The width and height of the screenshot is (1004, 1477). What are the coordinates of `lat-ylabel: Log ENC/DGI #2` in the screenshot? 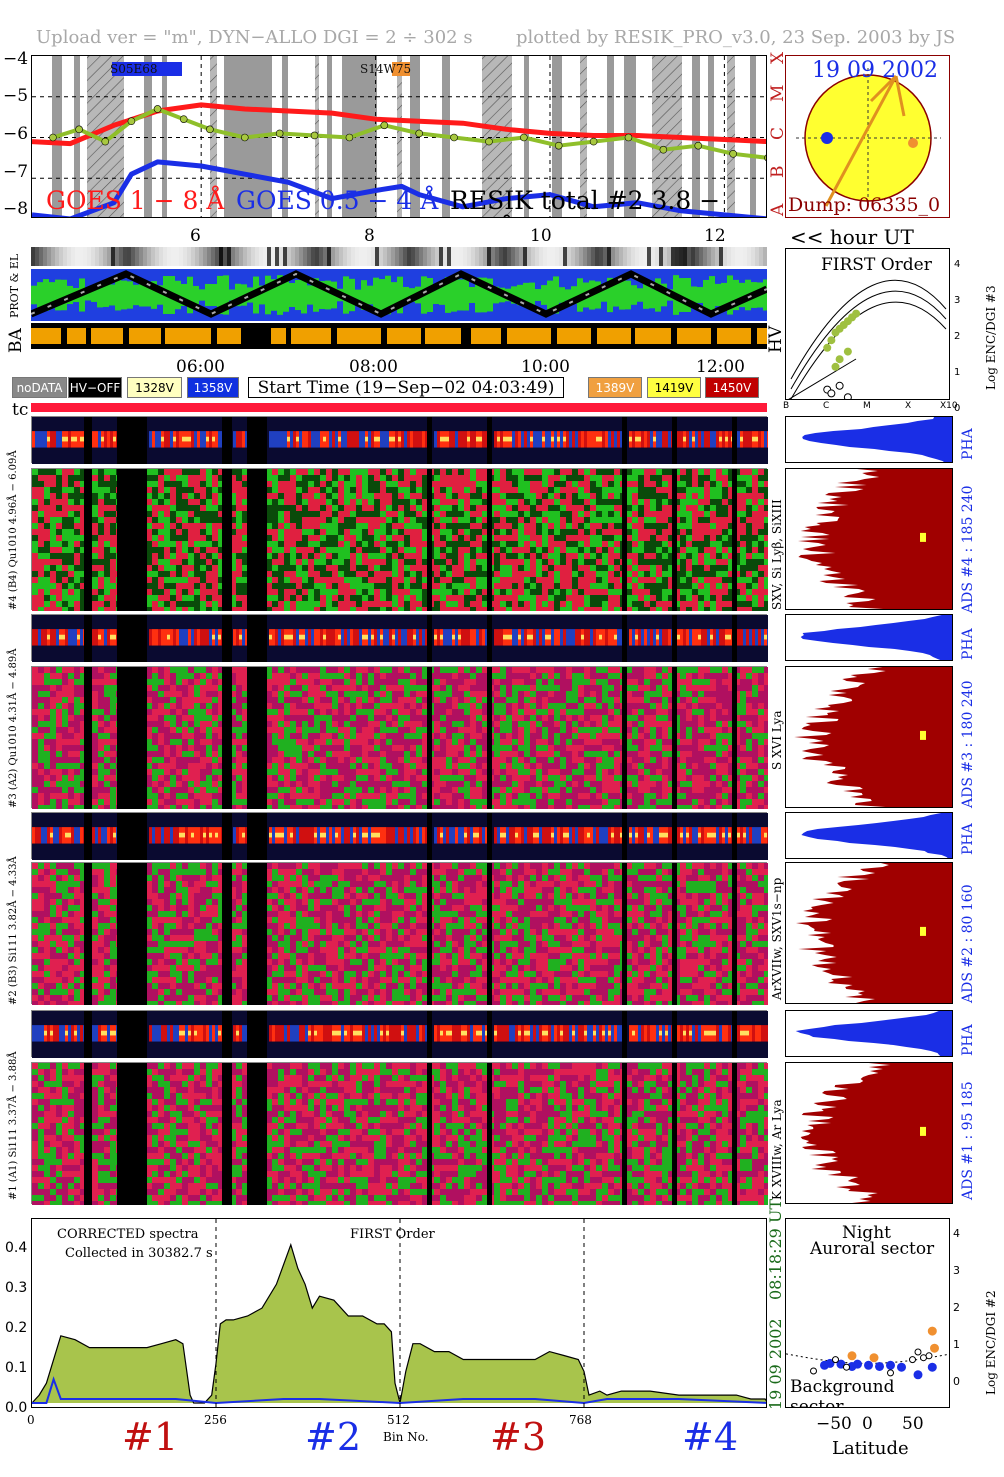 It's located at (991, 1342).